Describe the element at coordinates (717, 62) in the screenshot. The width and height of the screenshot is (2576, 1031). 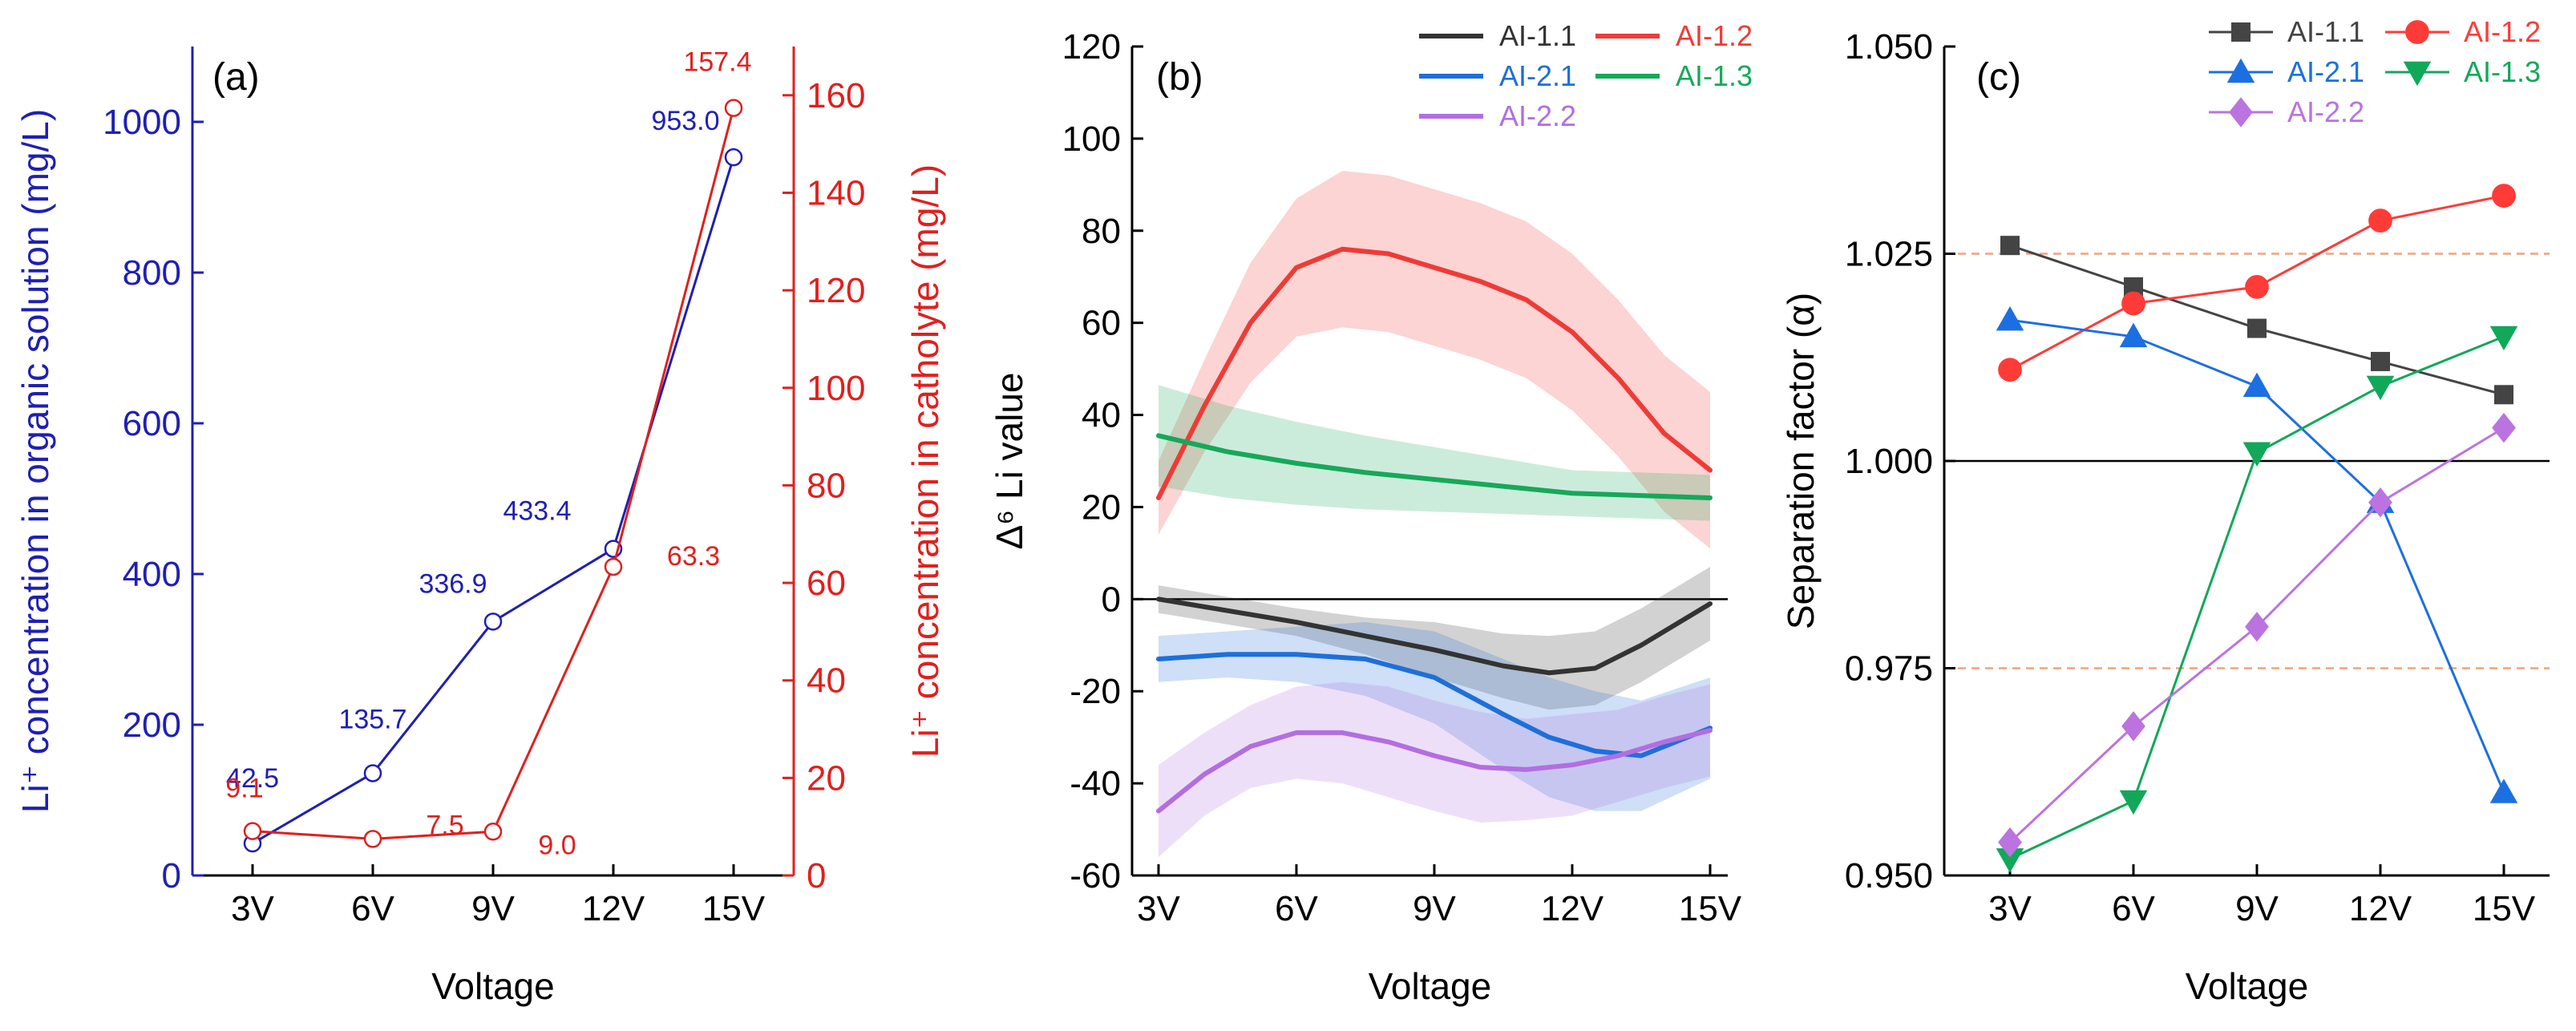
I see `data-label: 157.4` at that location.